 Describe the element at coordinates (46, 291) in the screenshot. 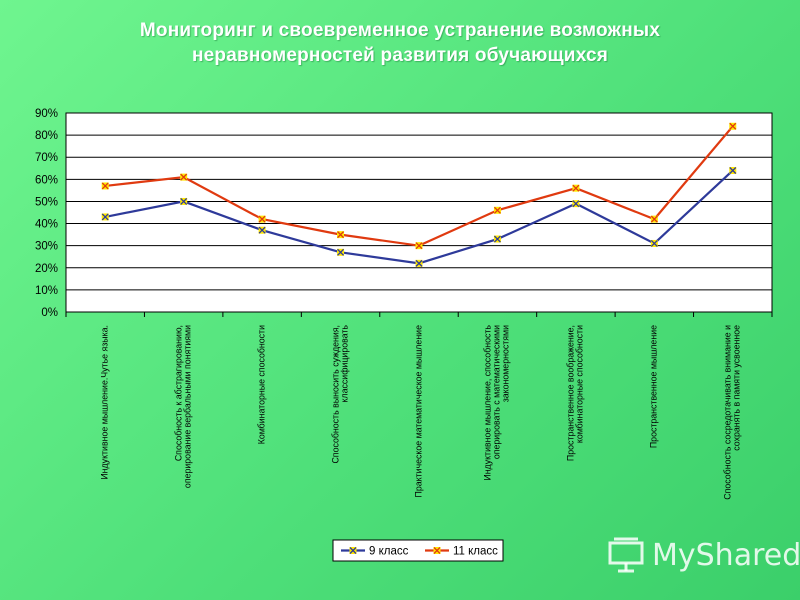

I see `y-tick-label: 10%` at that location.